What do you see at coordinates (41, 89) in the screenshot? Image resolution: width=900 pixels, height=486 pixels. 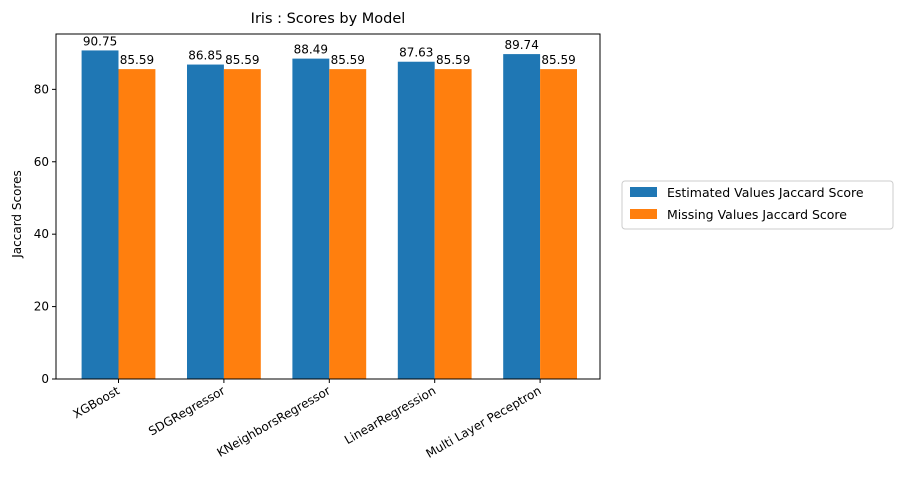 I see `y-tick-label: 80` at bounding box center [41, 89].